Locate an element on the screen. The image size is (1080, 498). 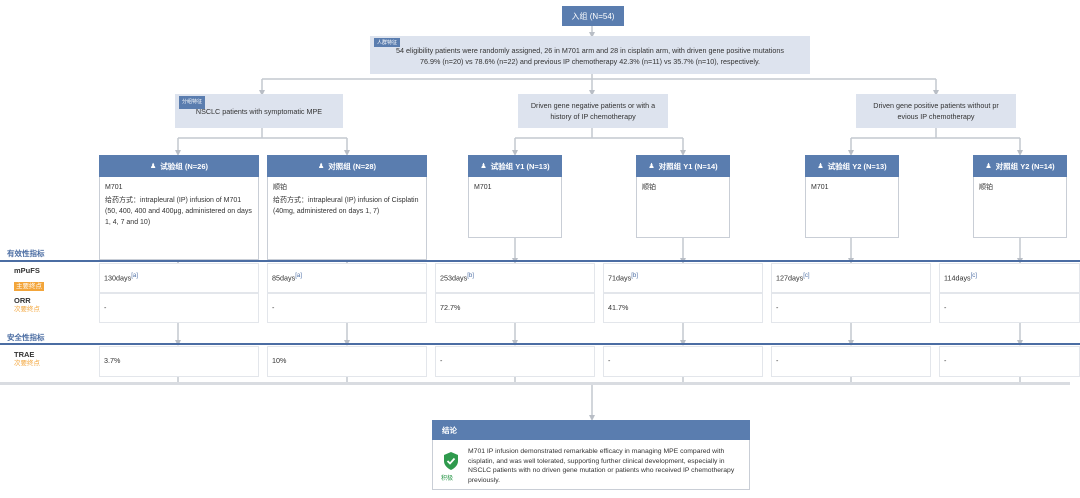
table-cell: 72.7% is located at coordinates (515, 308).